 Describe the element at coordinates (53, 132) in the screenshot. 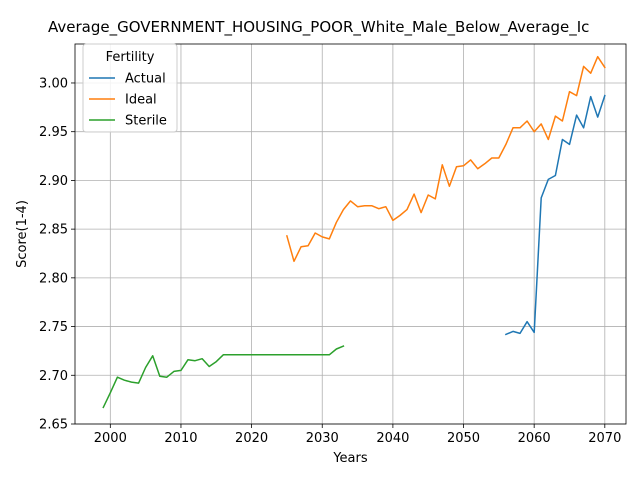

I see `y-tick-label: 2.95` at that location.